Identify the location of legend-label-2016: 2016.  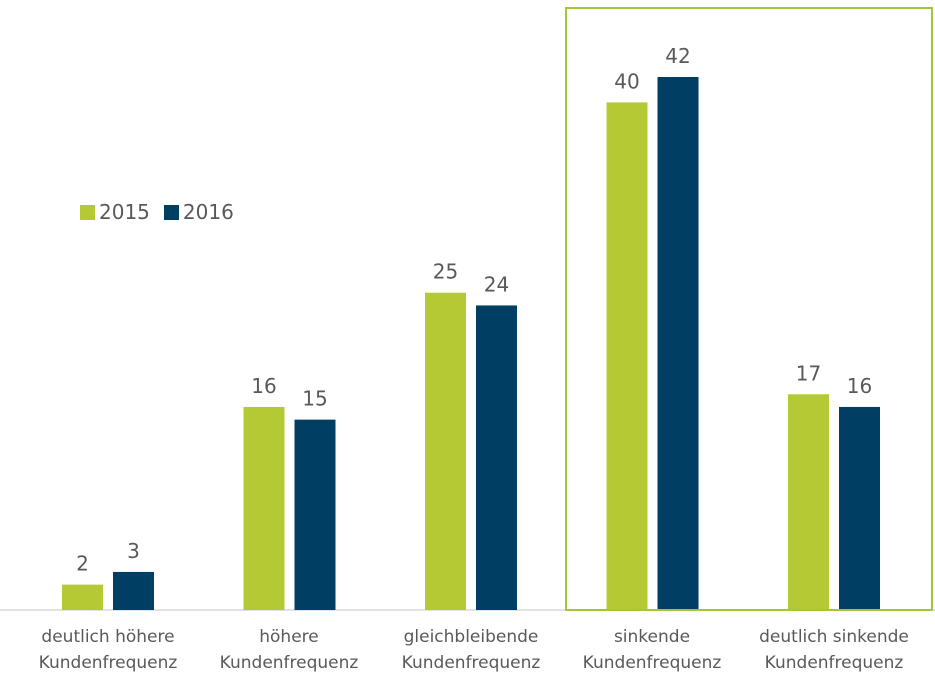
(208, 212).